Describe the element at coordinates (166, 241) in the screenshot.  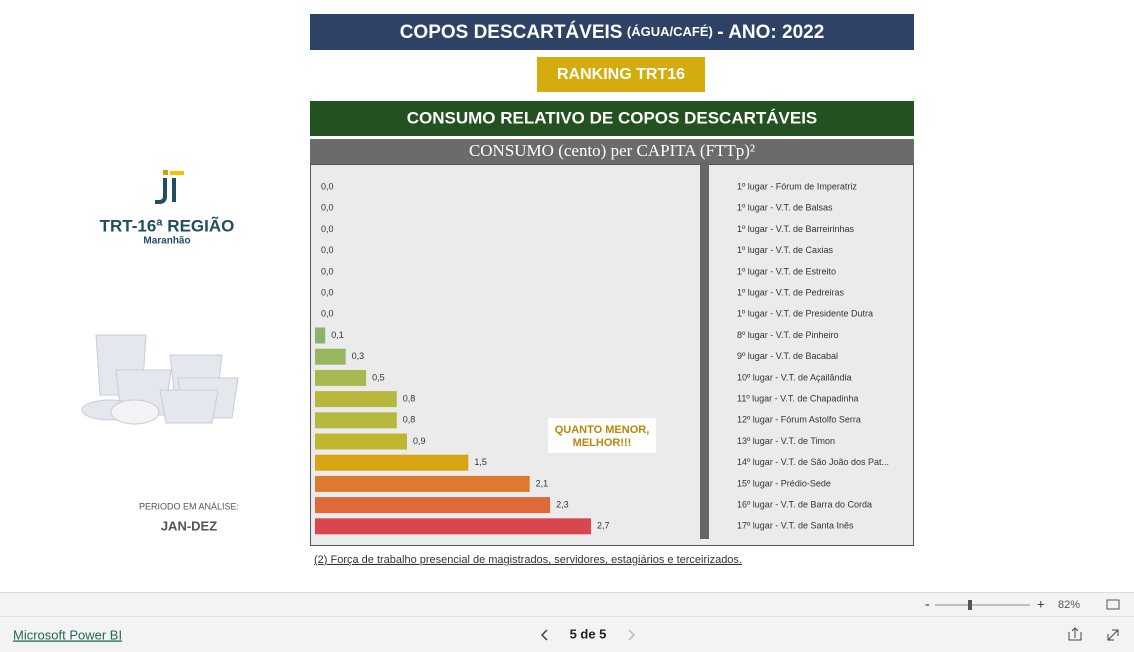
I see `logo-state: Maranhão` at that location.